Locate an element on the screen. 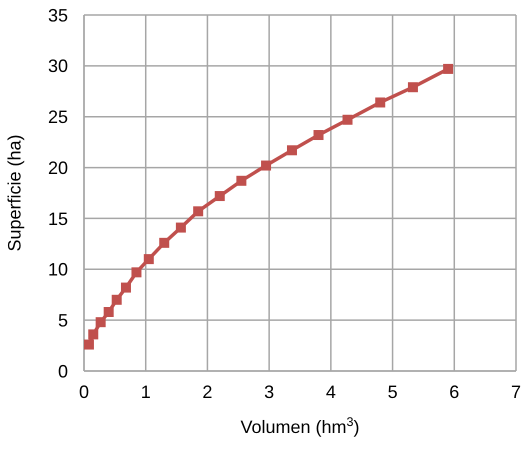  x-tick-label: 7 is located at coordinates (516, 392).